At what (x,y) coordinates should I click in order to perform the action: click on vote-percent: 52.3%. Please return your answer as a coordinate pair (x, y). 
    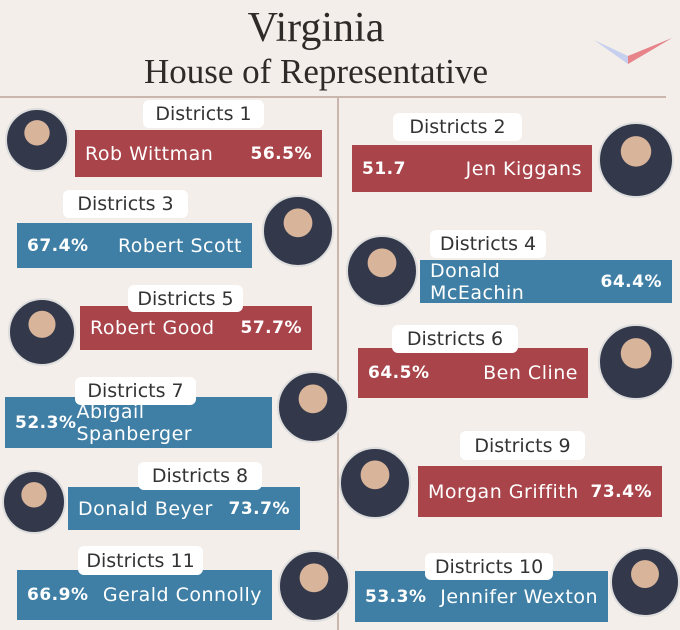
    Looking at the image, I should click on (46, 422).